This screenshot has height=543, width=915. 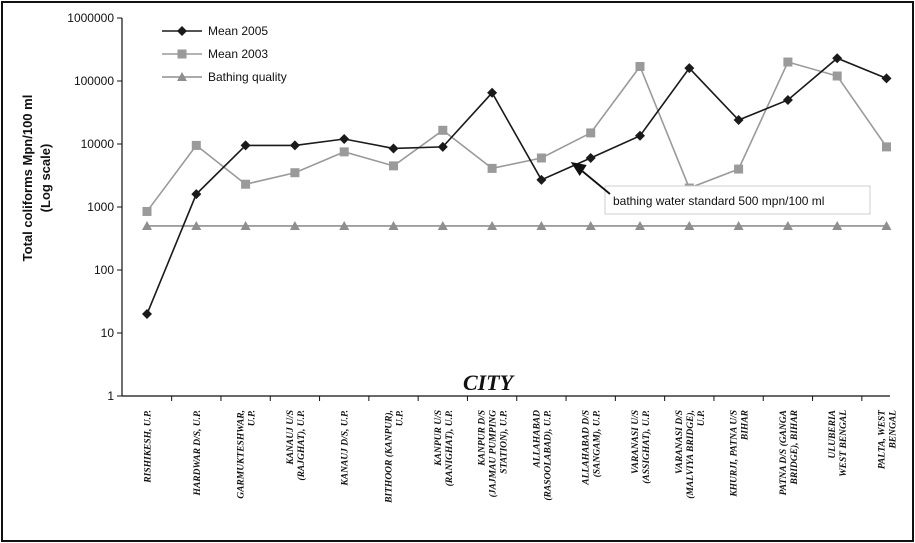 What do you see at coordinates (94, 81) in the screenshot?
I see `y-tick-label: 100000` at bounding box center [94, 81].